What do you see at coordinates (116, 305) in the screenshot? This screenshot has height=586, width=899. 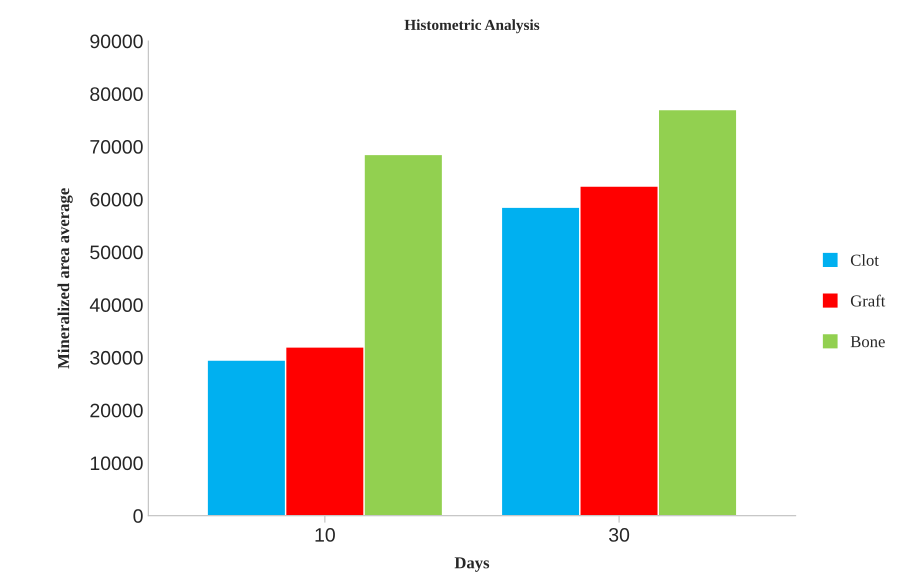 I see `y-tick-label: 40000` at bounding box center [116, 305].